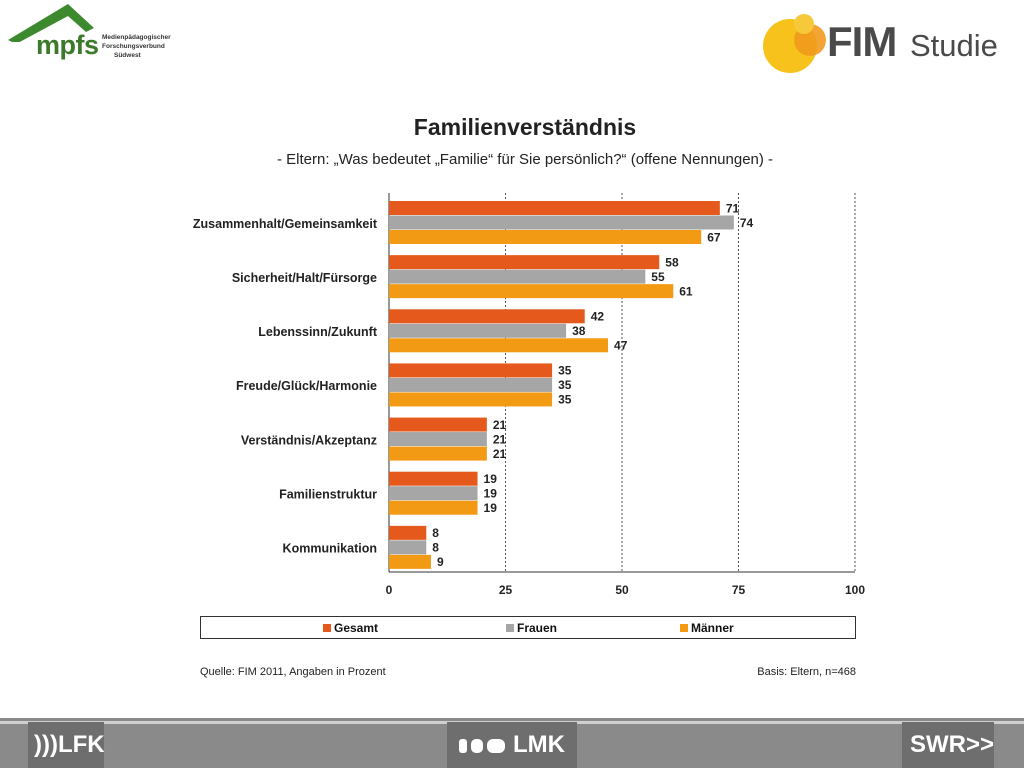  What do you see at coordinates (389, 590) in the screenshot?
I see `x-tick-label: 0` at bounding box center [389, 590].